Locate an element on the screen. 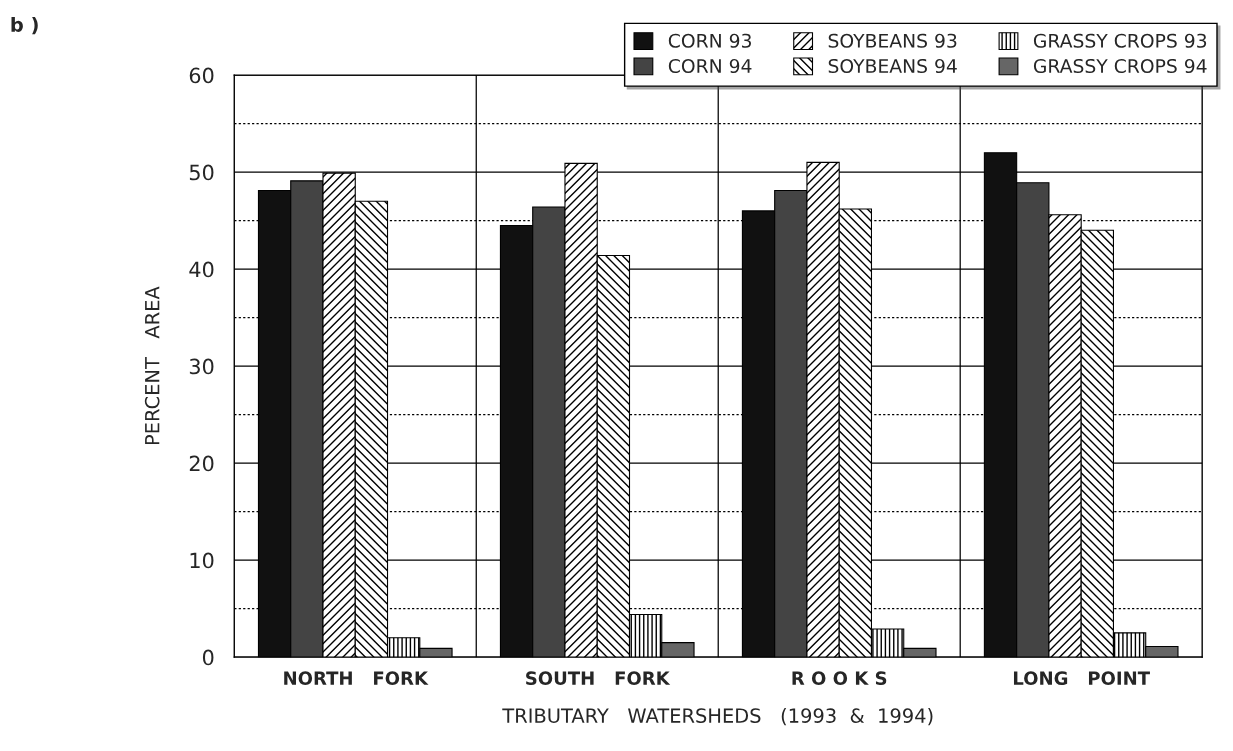 The width and height of the screenshot is (1233, 751). legend-label: GRASSY CROPS 93 is located at coordinates (1120, 40).